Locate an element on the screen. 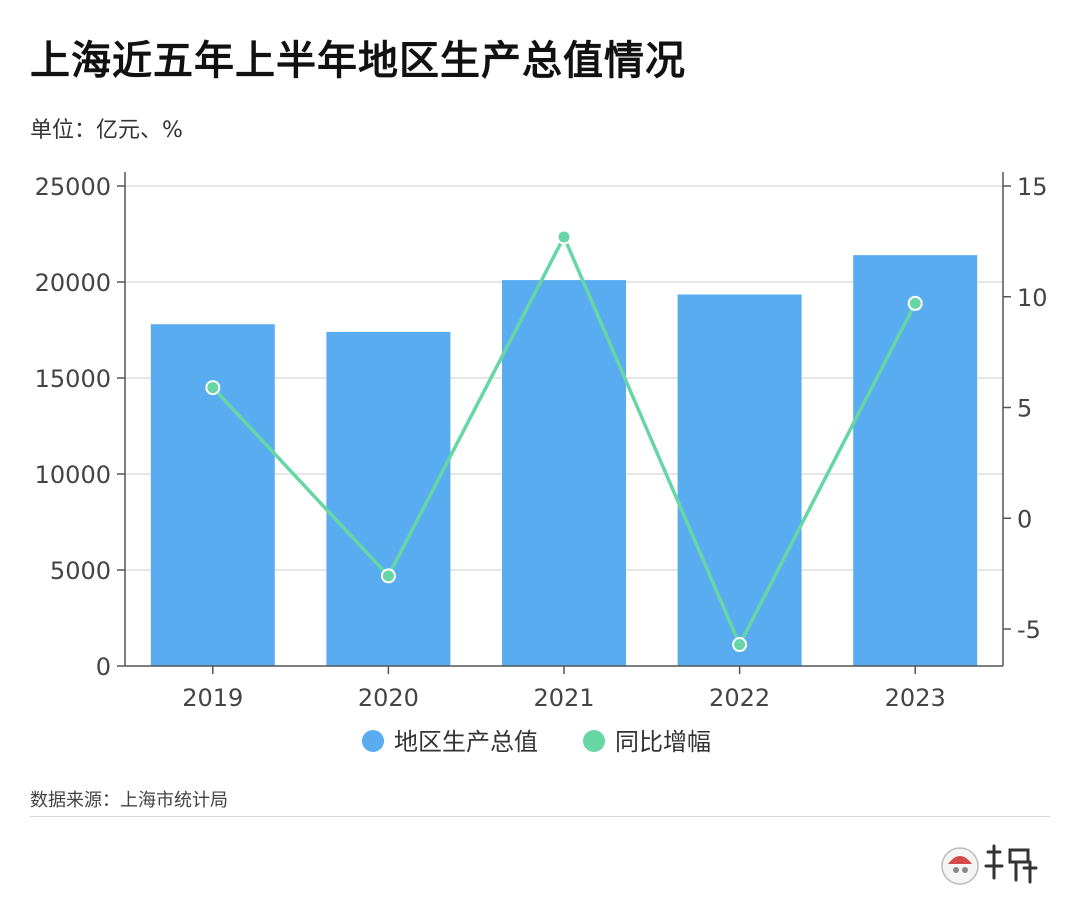 This screenshot has width=1080, height=918. right-axis-ticks: -5 0 5 10 15 is located at coordinates (1025, 408).